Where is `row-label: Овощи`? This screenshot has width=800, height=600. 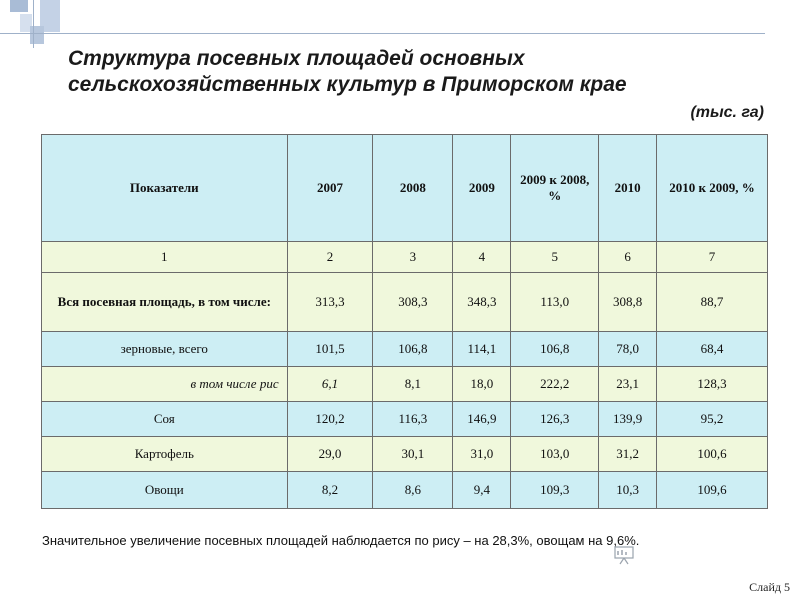
row-label: Овощи is located at coordinates (164, 490).